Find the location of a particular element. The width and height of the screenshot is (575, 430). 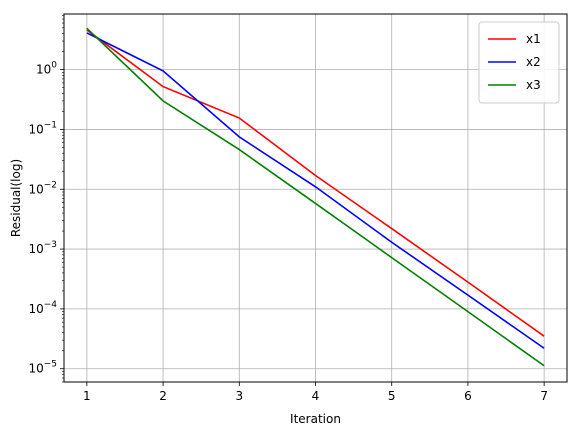

x-axis-ticks: 1 2 3 4 5 6 7 is located at coordinates (315, 392).